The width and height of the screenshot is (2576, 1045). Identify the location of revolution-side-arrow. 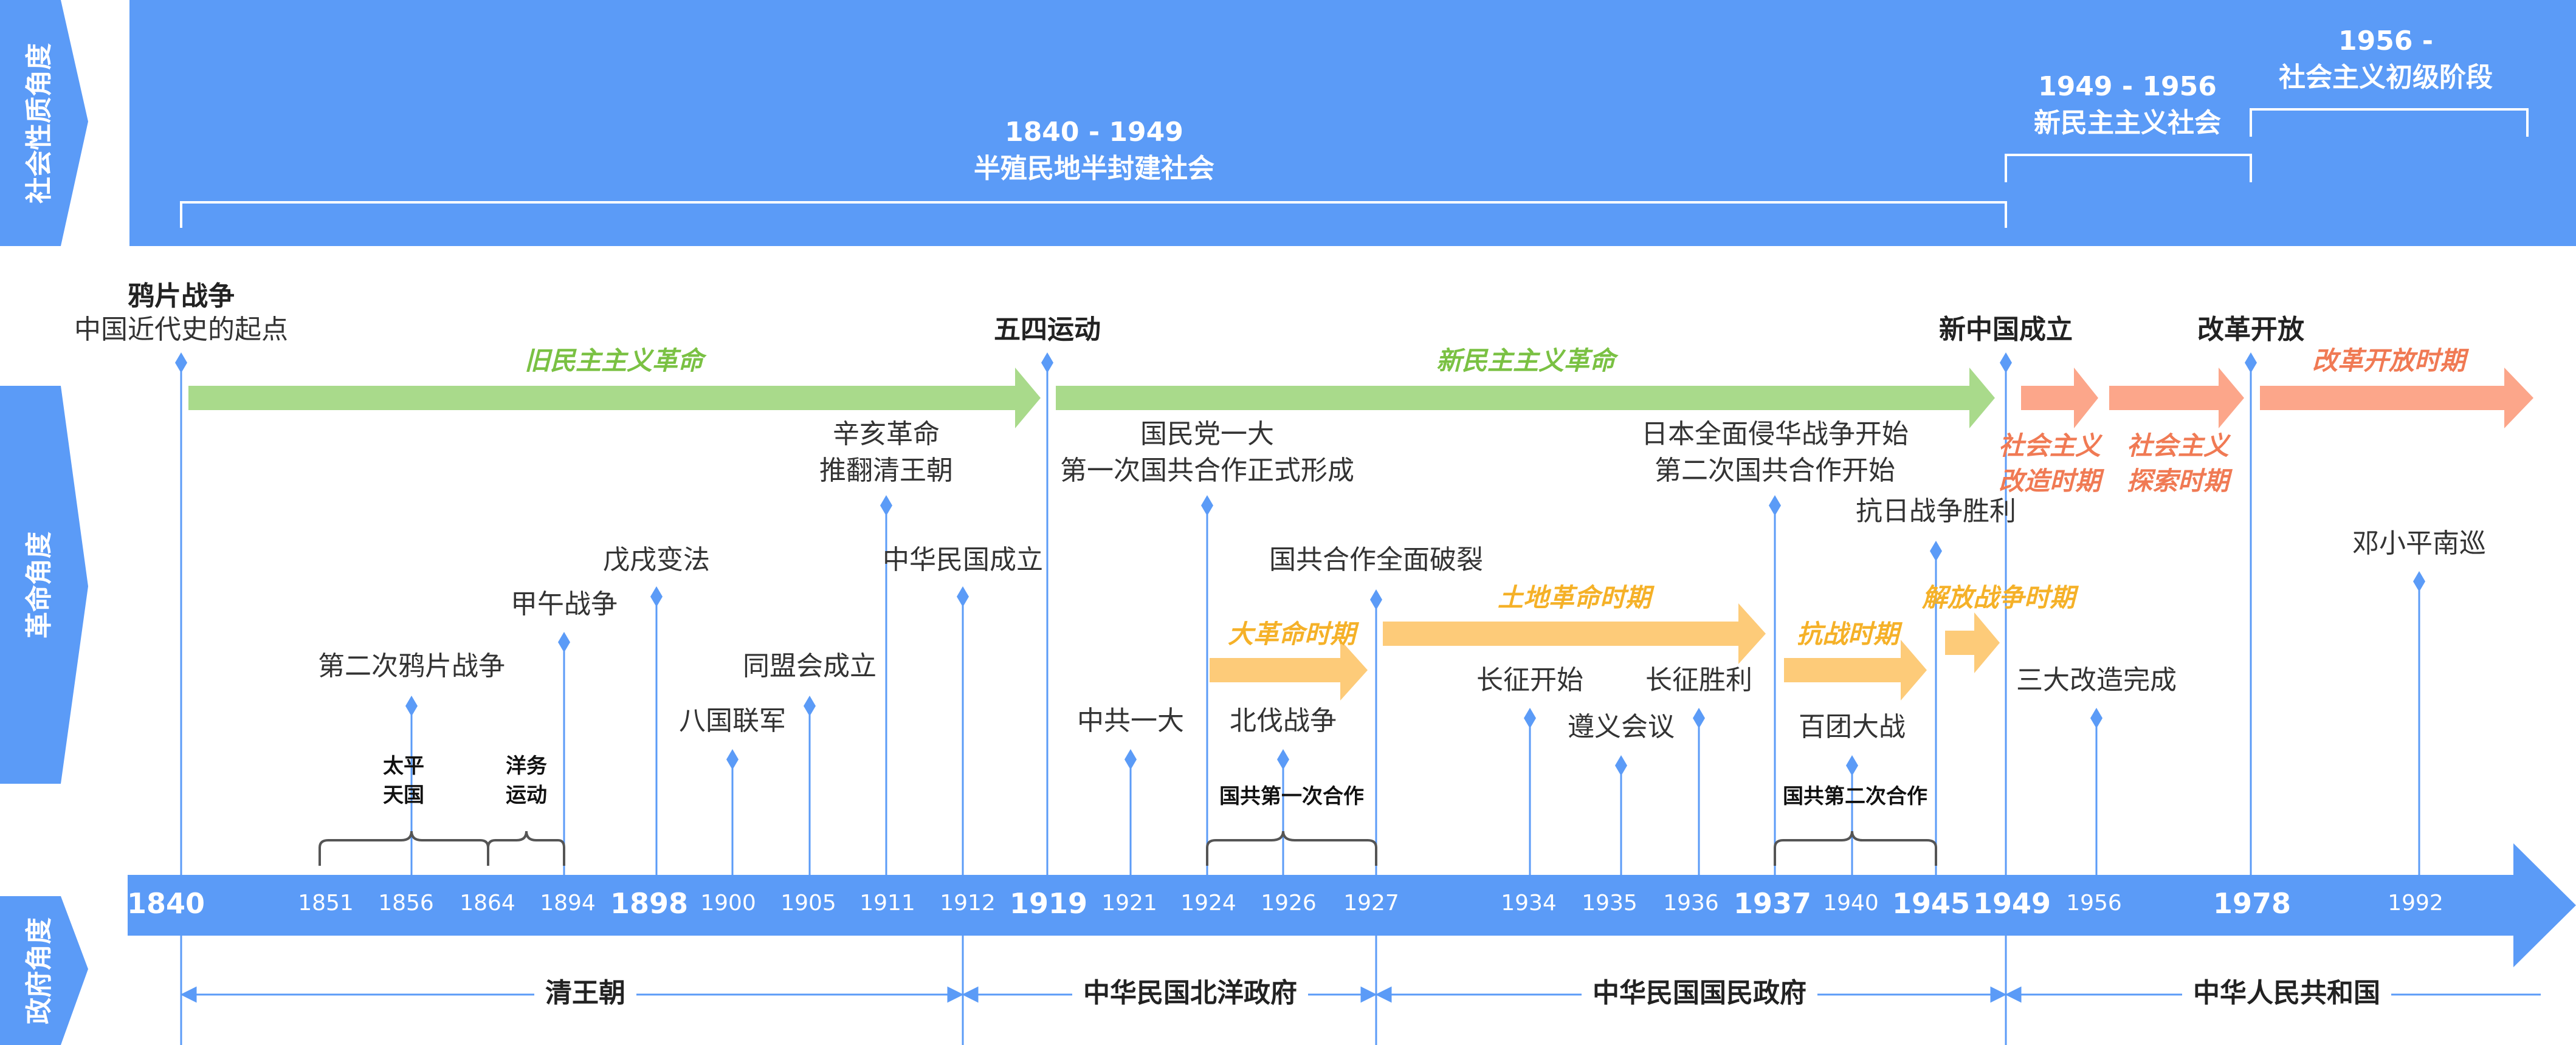
(44, 585).